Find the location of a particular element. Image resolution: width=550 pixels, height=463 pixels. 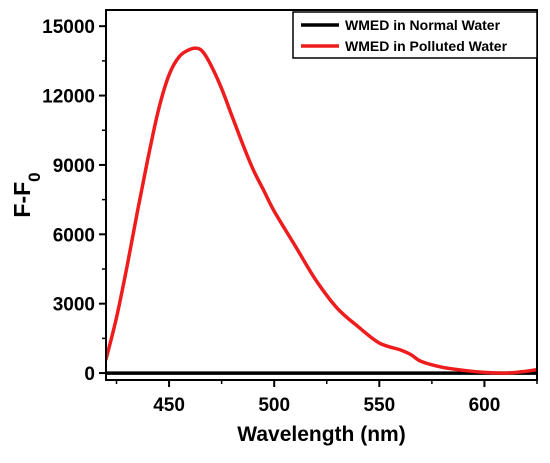

legend-box is located at coordinates (415, 35).